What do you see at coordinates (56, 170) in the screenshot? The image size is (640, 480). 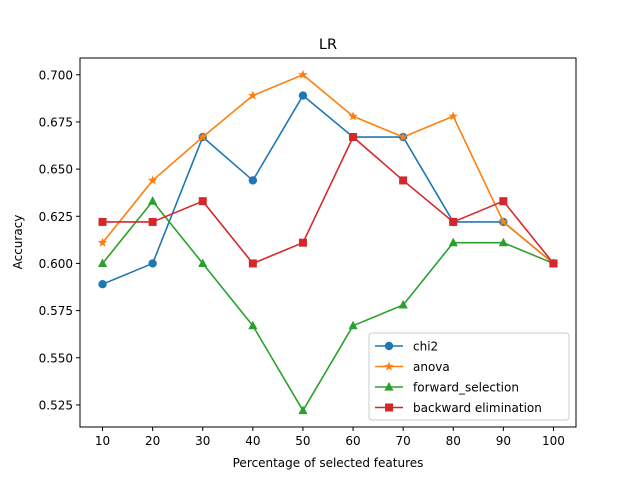 I see `y-tick-label: 0.650` at bounding box center [56, 170].